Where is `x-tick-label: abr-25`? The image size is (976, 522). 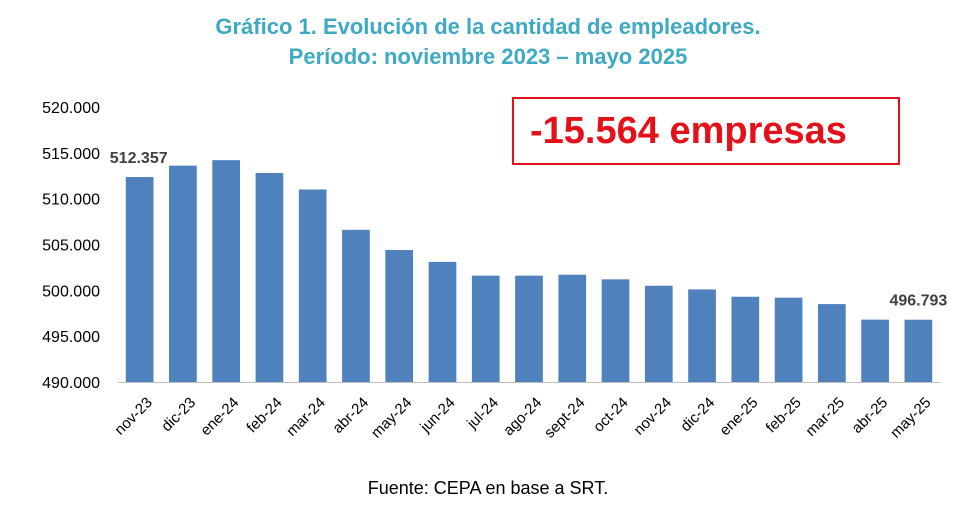
x-tick-label: abr-25 is located at coordinates (870, 415).